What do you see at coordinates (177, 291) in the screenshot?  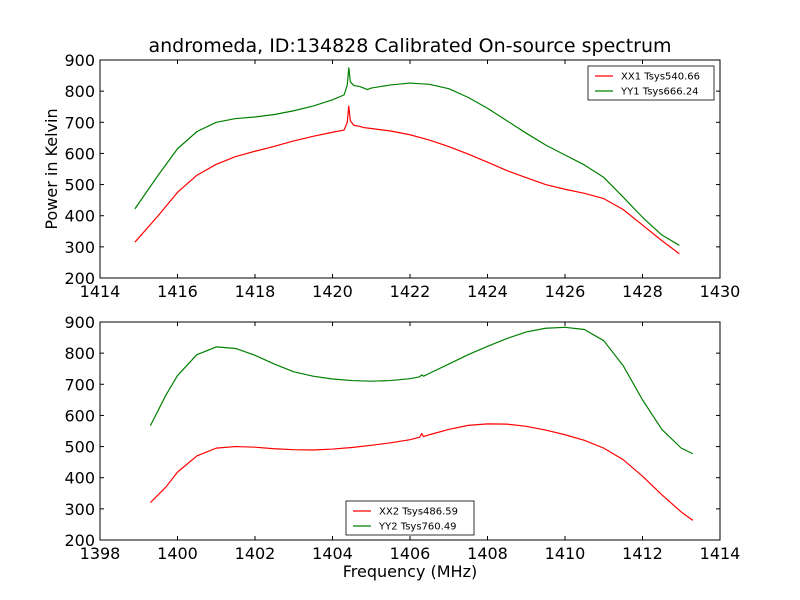 I see `x-tick-label: 1416` at bounding box center [177, 291].